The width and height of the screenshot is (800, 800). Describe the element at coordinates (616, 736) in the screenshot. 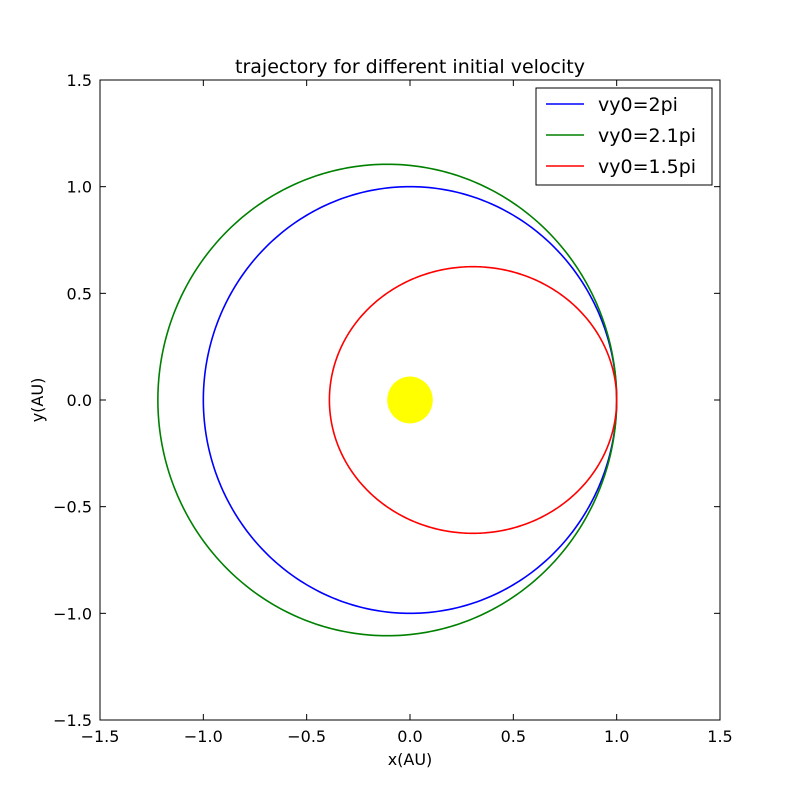

I see `x-tick-label: 1.0` at that location.